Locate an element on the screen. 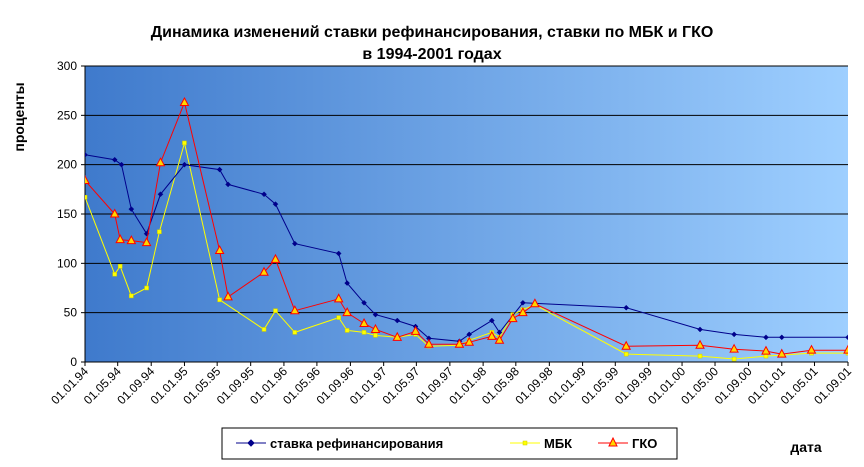  legend-marker-mbk is located at coordinates (525, 443).